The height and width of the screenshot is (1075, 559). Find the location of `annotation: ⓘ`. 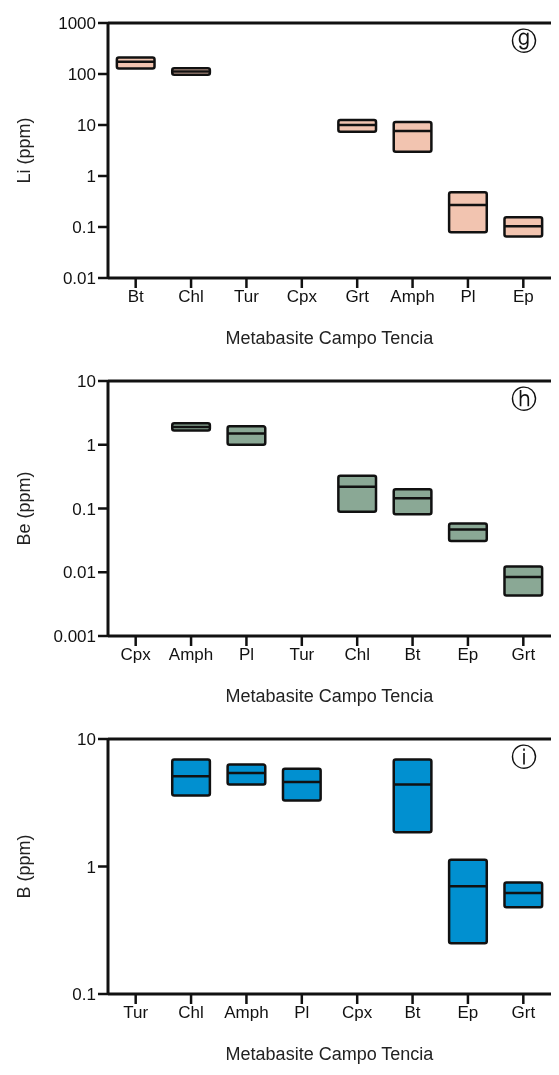

annotation: ⓘ is located at coordinates (524, 757).